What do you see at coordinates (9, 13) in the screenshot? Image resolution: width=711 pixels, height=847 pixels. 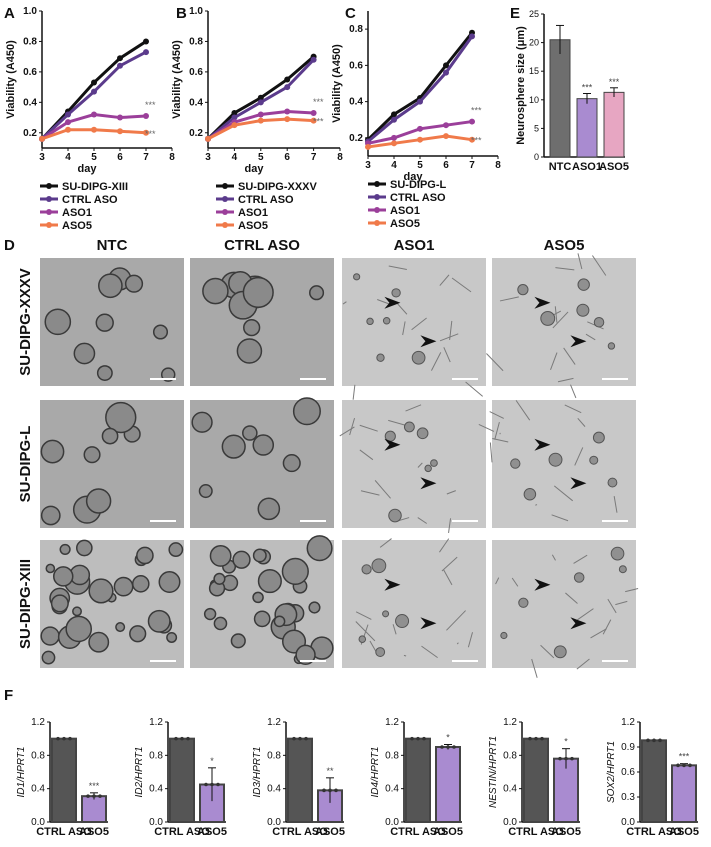 I see `panel-letter-A: A` at bounding box center [9, 13].